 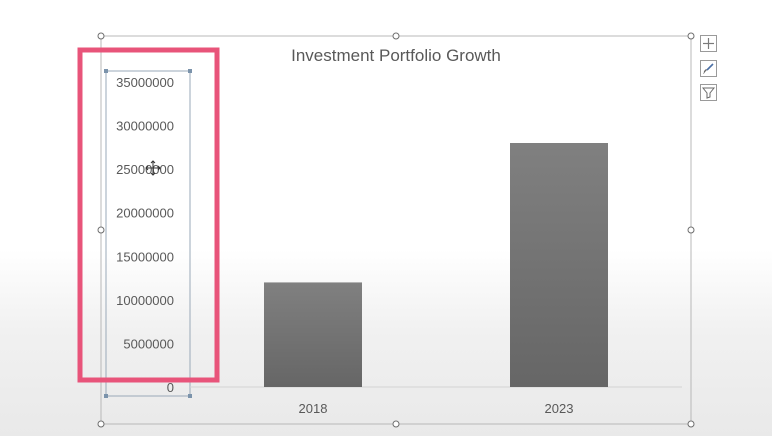 I want to click on filter-icon, so click(x=708, y=93).